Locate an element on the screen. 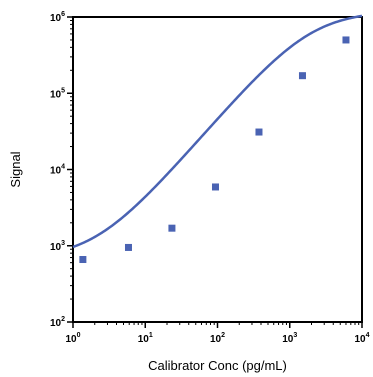 This screenshot has width=373, height=377. y-tick-label: 10² is located at coordinates (57, 322).